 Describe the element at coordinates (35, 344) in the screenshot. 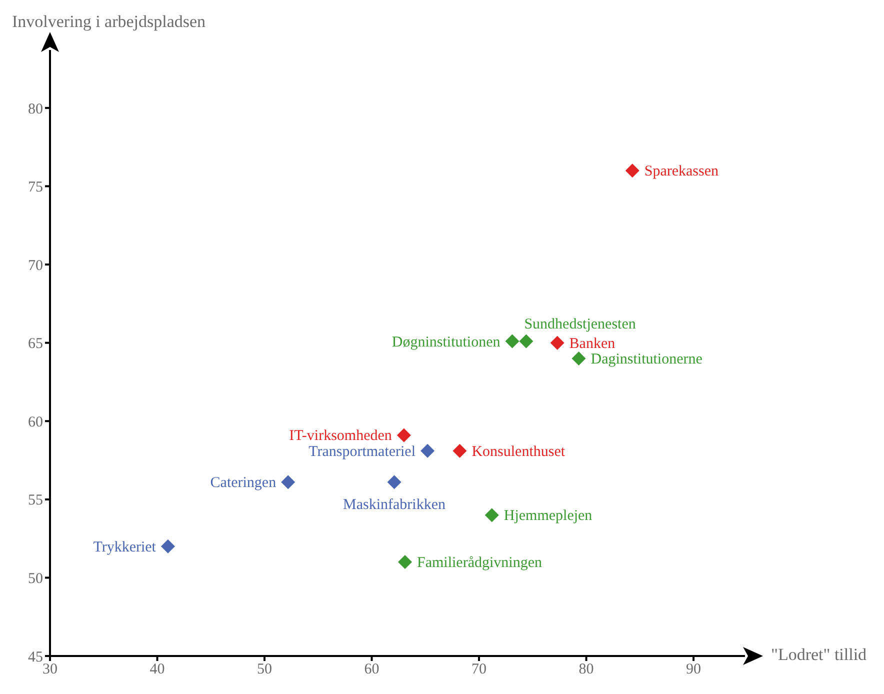

I see `y-tick-label: 65` at that location.